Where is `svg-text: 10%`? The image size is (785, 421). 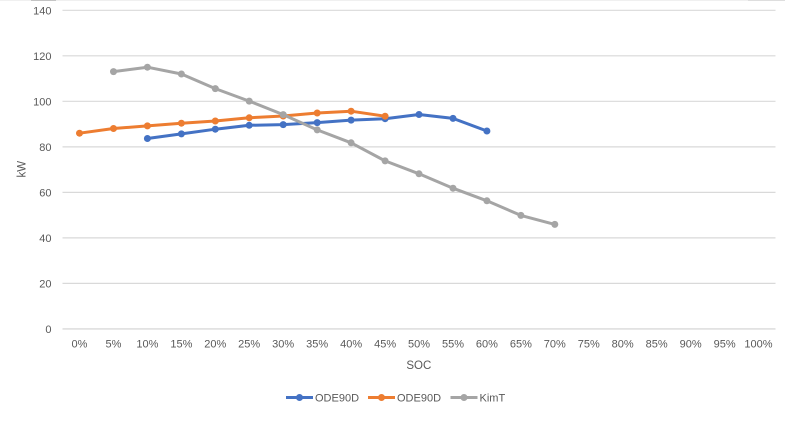
svg-text: 10% is located at coordinates (147, 345).